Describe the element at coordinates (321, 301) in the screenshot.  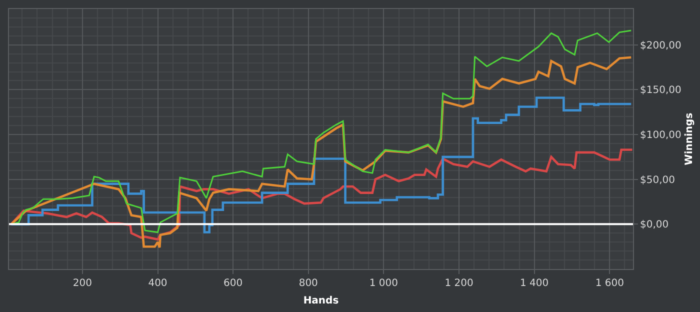
I see `x-axis-title: Hands` at that location.